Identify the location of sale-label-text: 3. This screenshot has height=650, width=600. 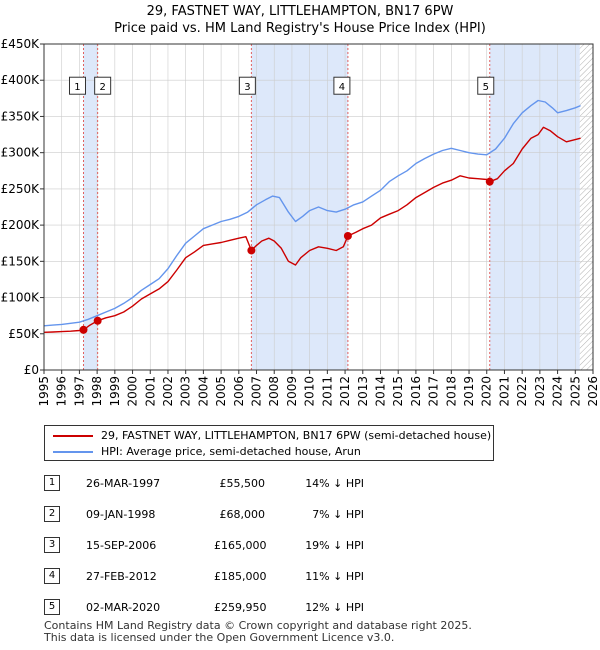
(247, 87).